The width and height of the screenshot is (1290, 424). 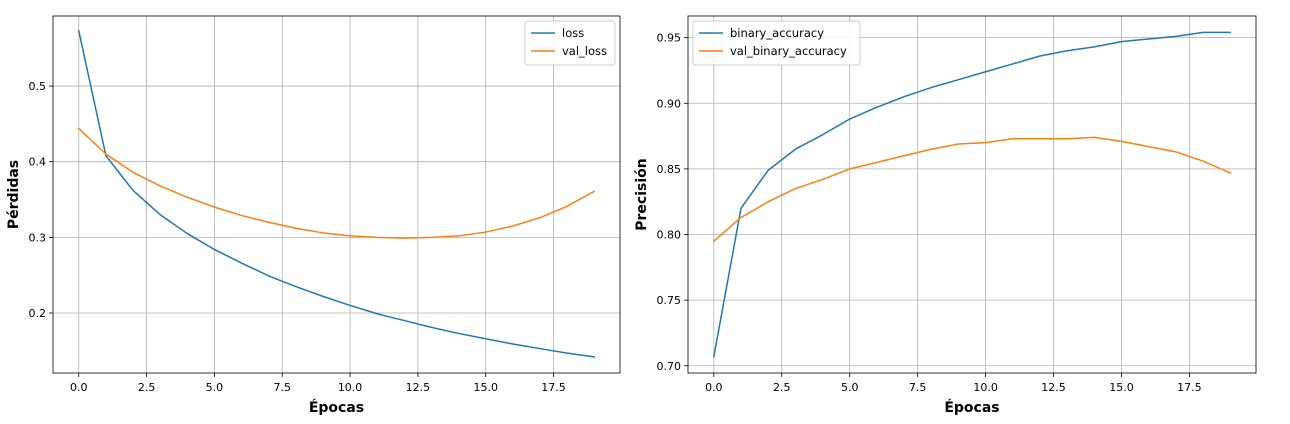 I want to click on y-tick-label: 0.90, so click(x=669, y=103).